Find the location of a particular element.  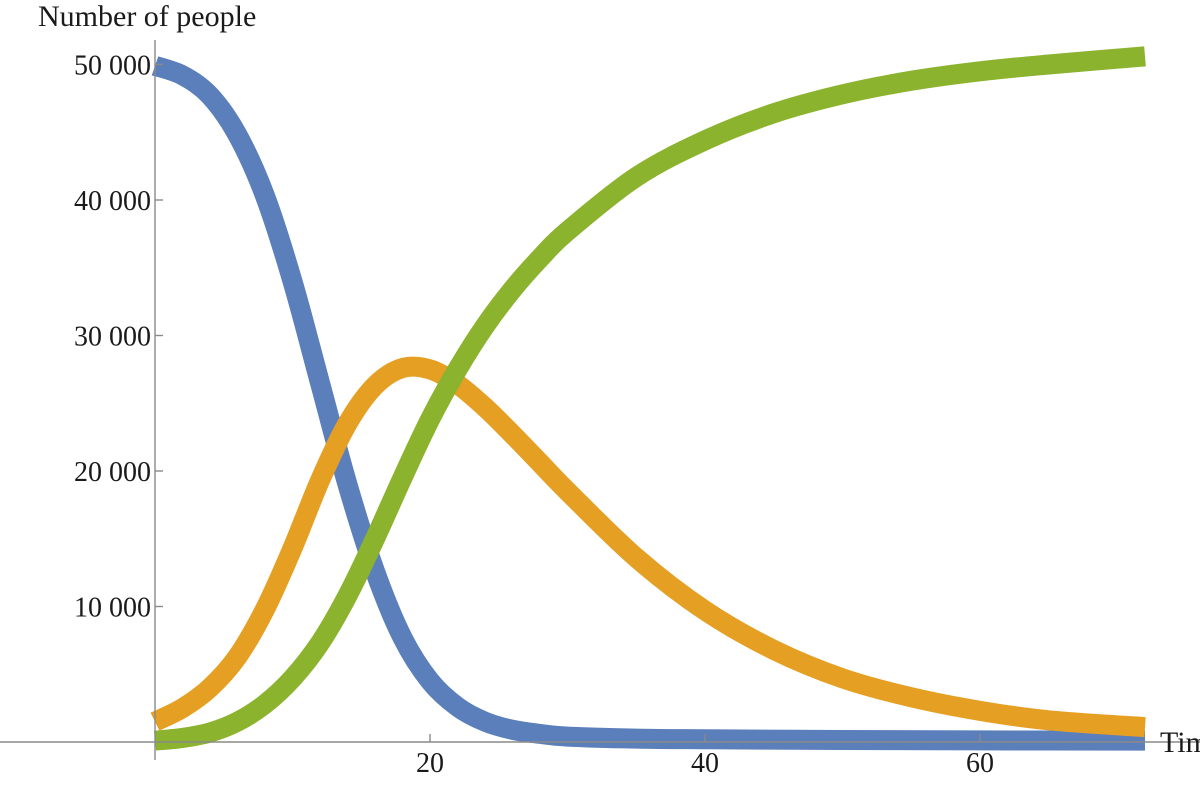

y-tick-label: 50 000 is located at coordinates (112, 66).